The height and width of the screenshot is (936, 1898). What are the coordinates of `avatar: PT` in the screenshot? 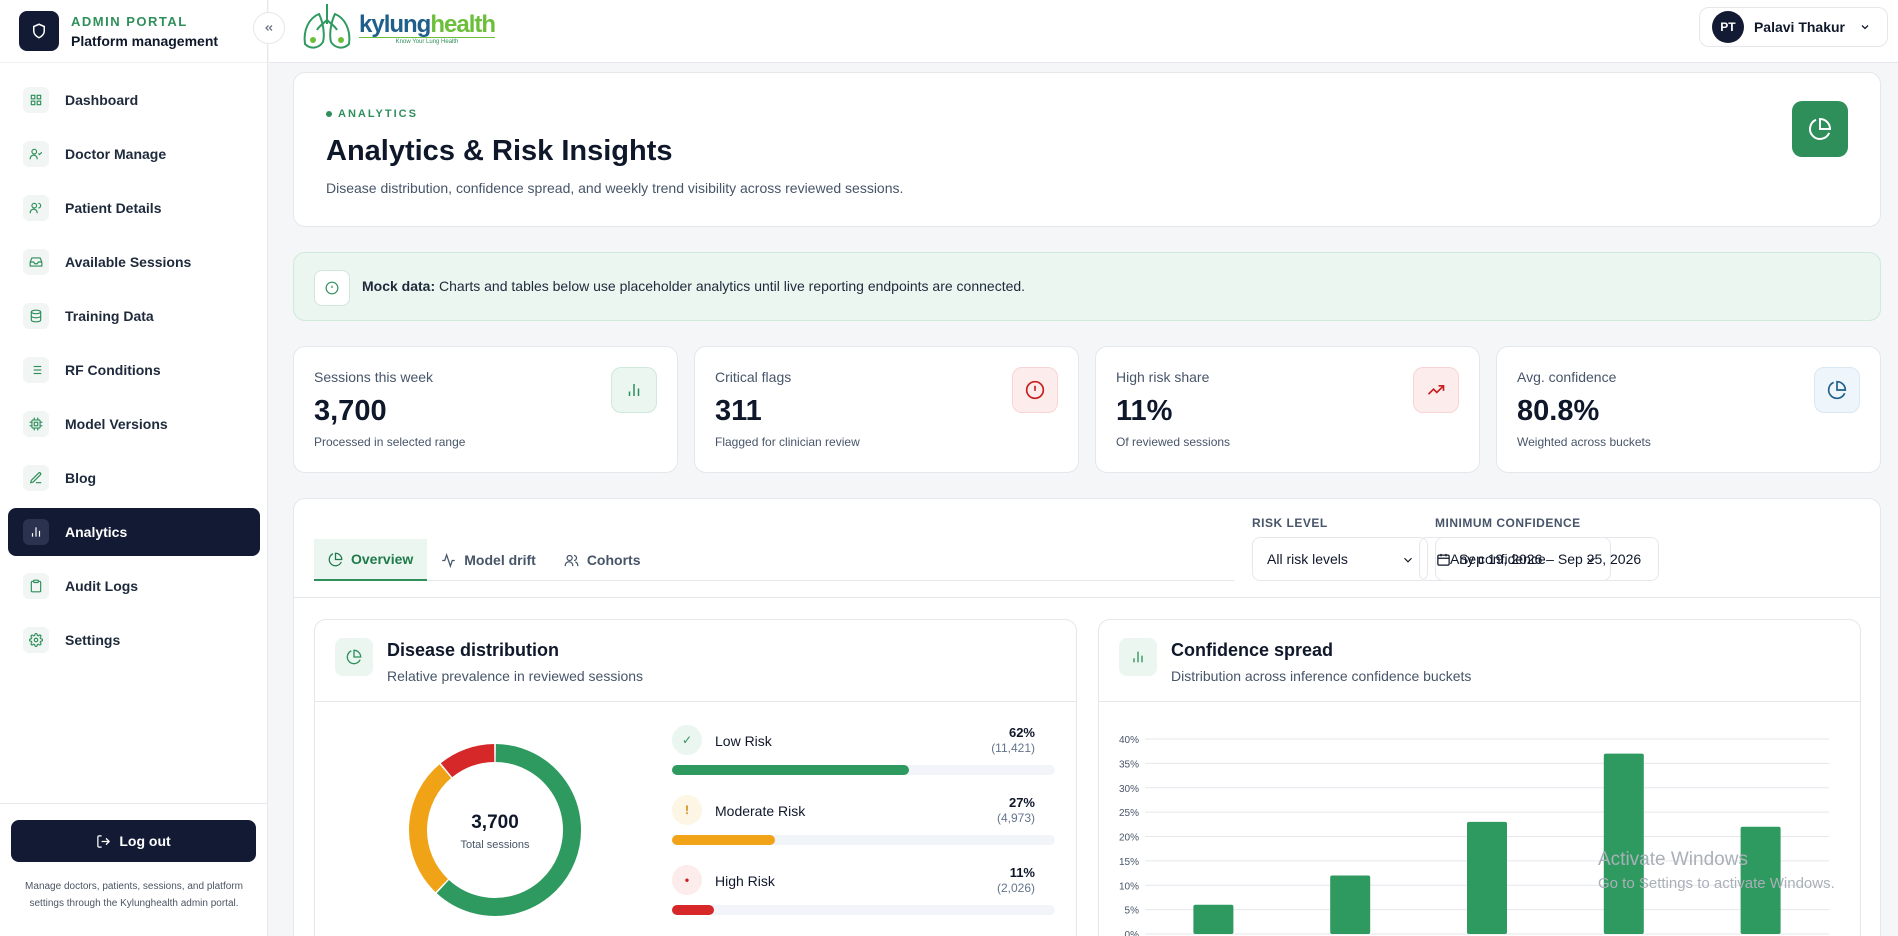 It's located at (1727, 27).